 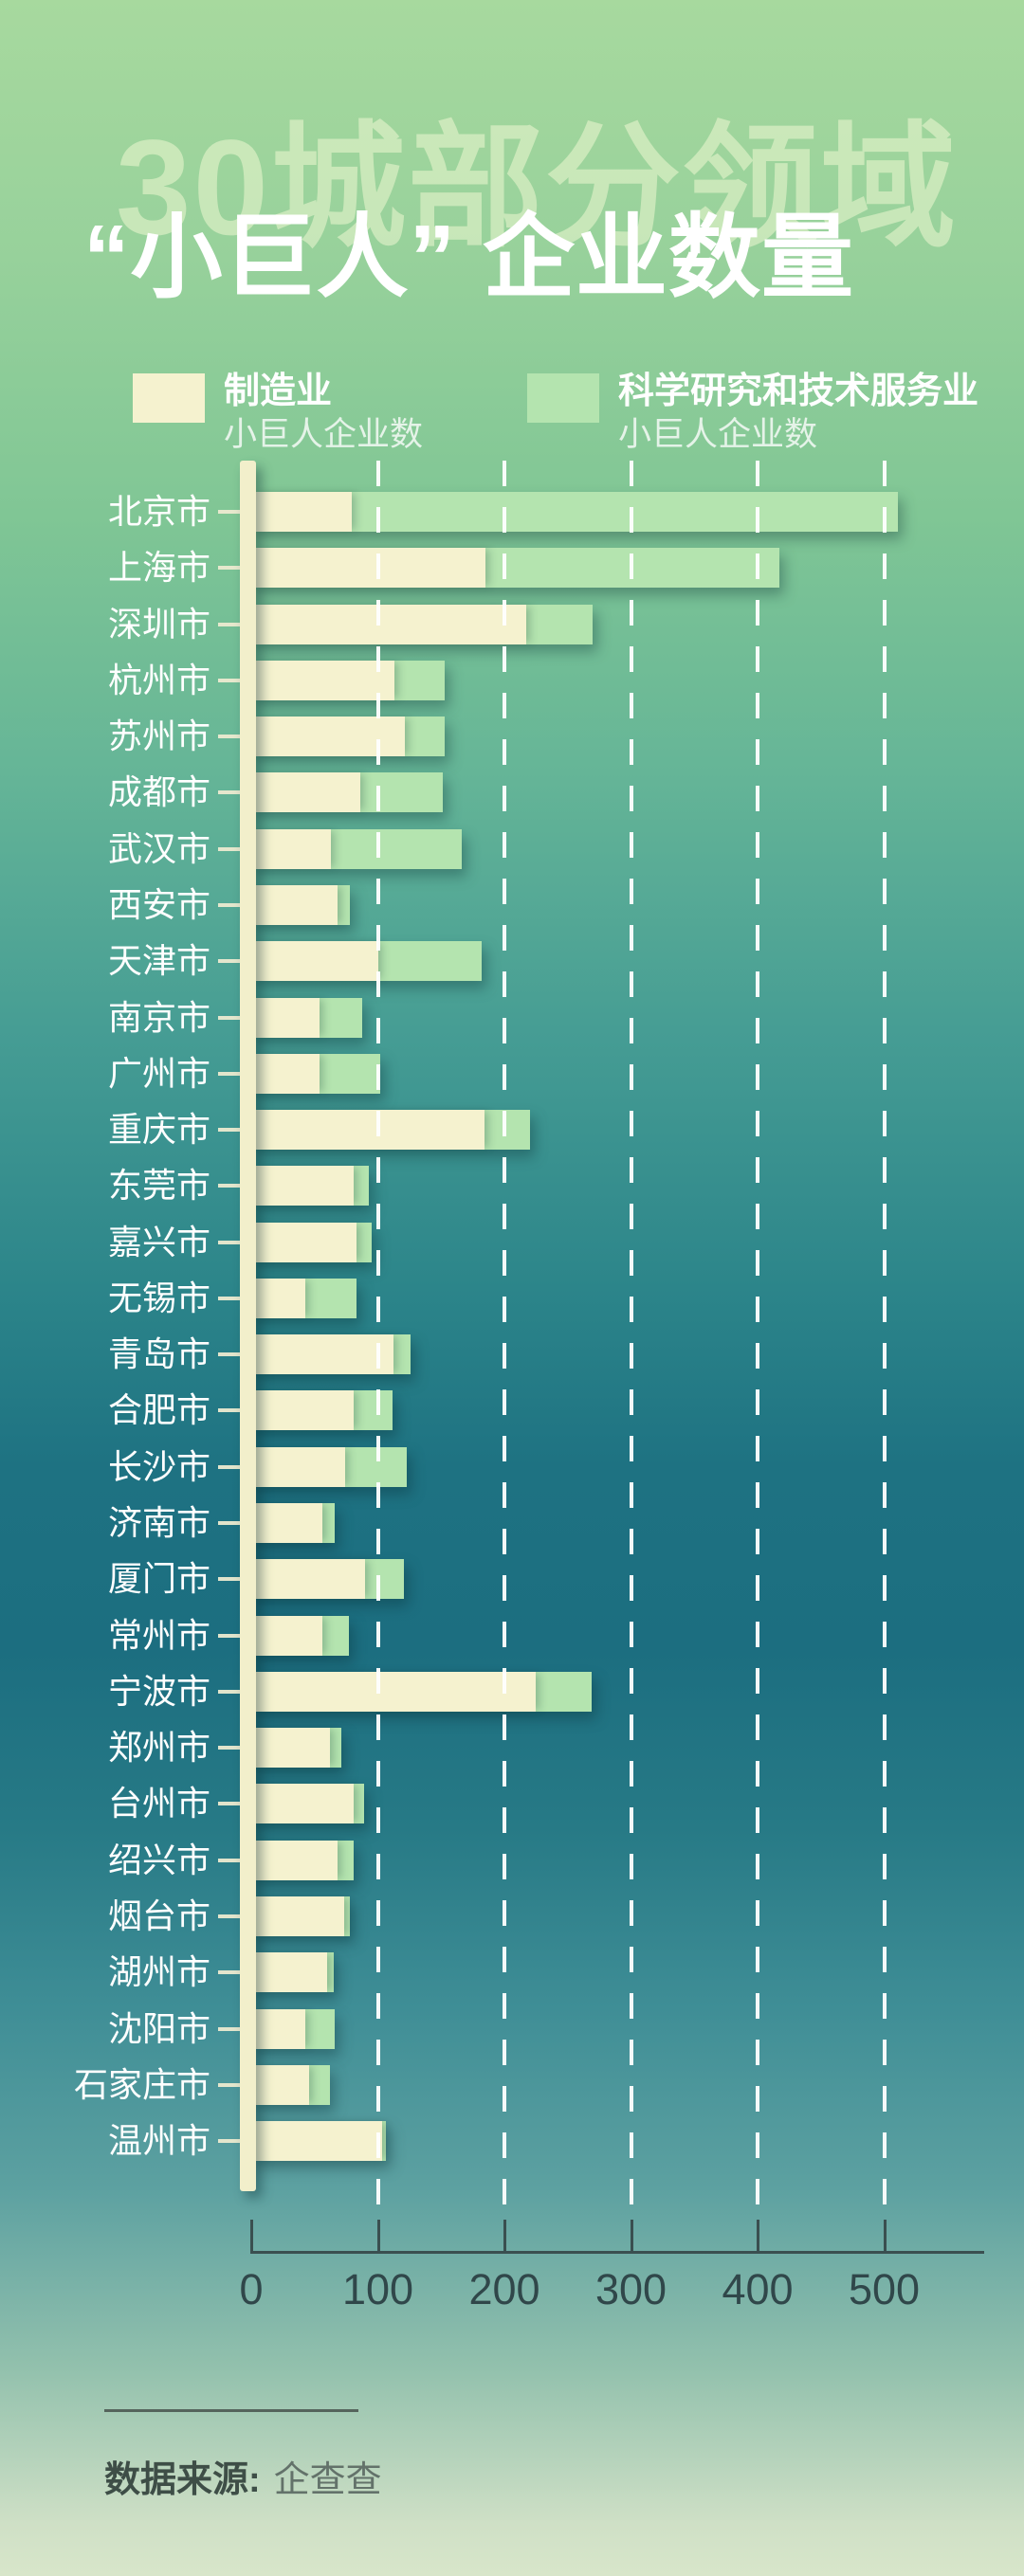 What do you see at coordinates (512, 1635) in the screenshot?
I see `bar-row: 常州市` at bounding box center [512, 1635].